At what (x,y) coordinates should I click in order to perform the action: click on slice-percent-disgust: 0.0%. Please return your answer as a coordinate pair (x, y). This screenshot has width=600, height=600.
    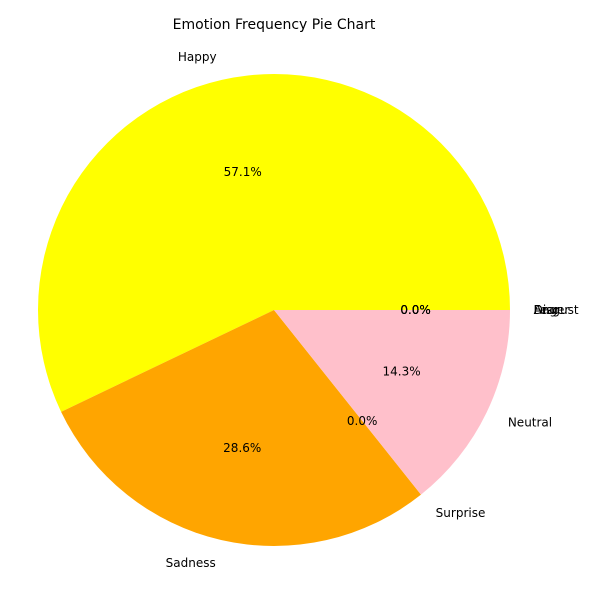
    Looking at the image, I should click on (415, 310).